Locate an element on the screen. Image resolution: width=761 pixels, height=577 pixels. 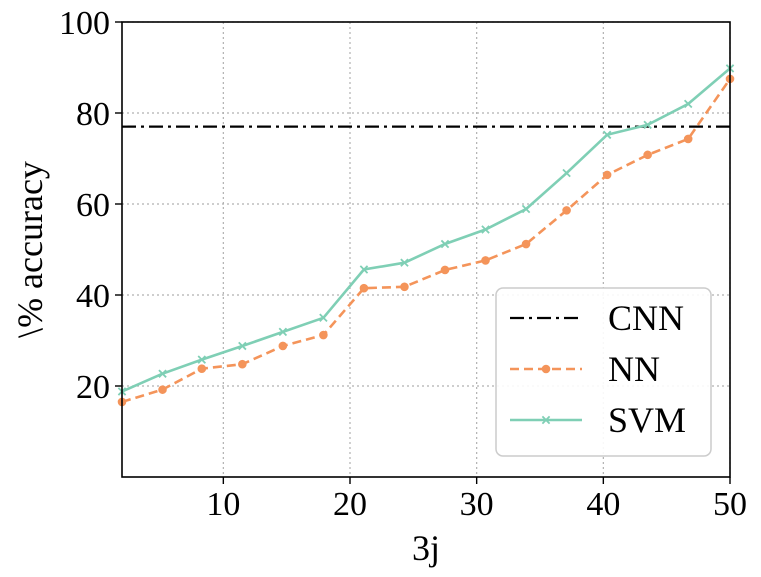
legend-item-svm: SVM is located at coordinates (598, 420).